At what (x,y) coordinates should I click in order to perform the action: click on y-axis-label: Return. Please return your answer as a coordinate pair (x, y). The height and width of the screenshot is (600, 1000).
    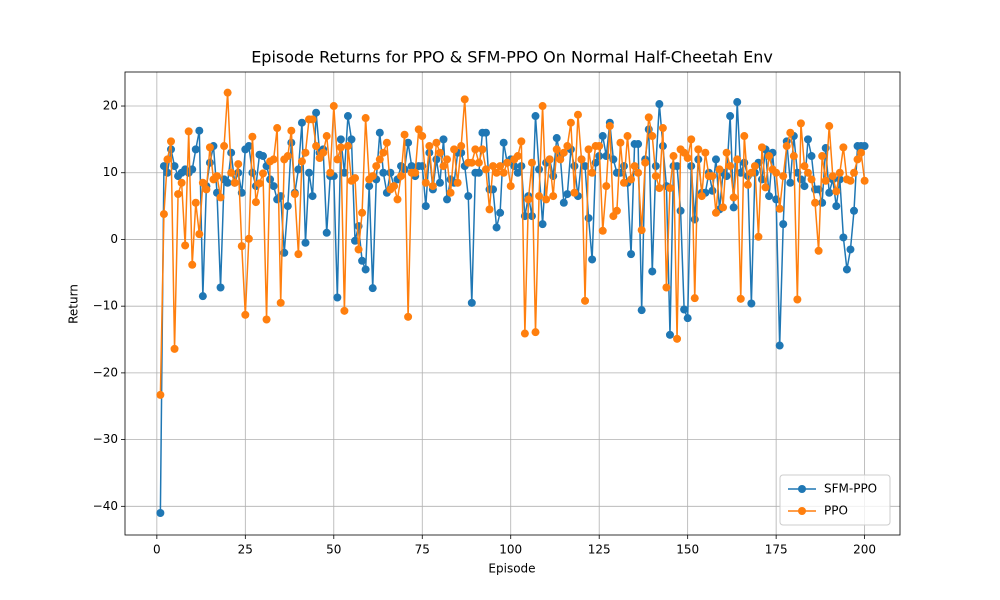
    Looking at the image, I should click on (74, 304).